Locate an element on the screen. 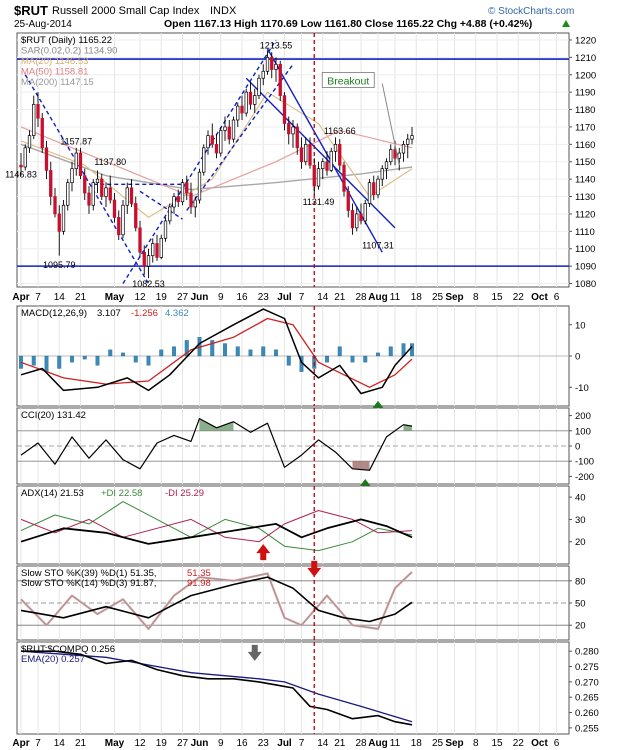  price-axis-tick-label: 1210 is located at coordinates (585, 58).